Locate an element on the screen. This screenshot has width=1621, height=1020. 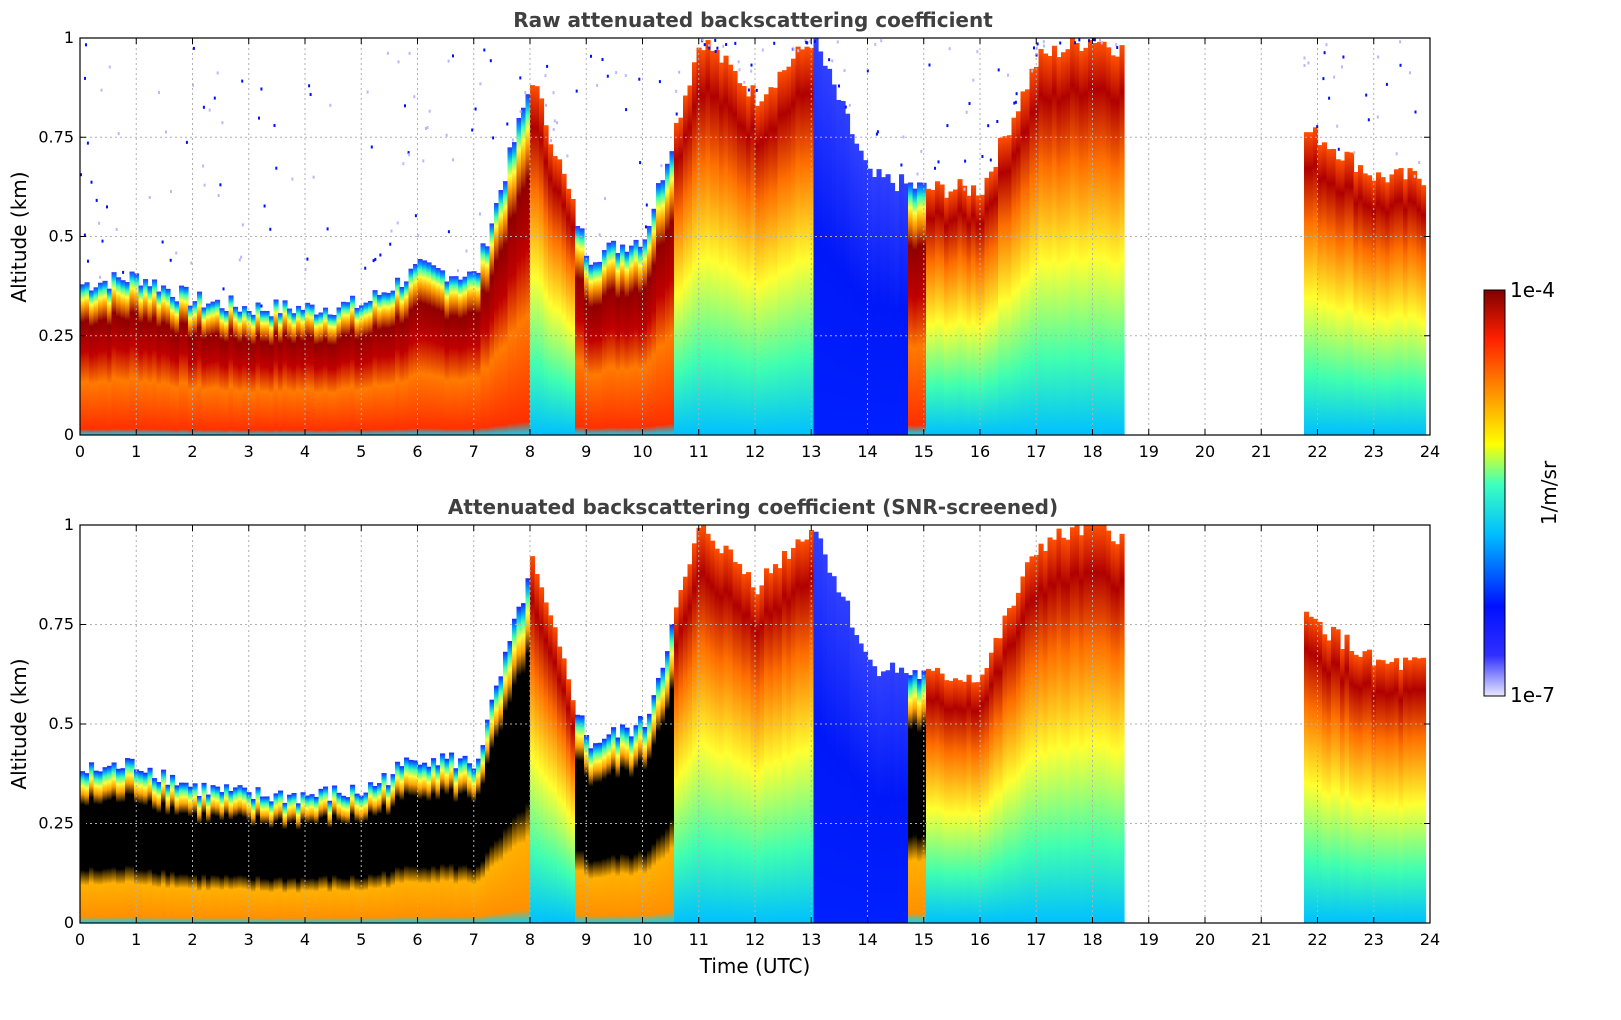
x-tick-label: 23 is located at coordinates (1374, 939).